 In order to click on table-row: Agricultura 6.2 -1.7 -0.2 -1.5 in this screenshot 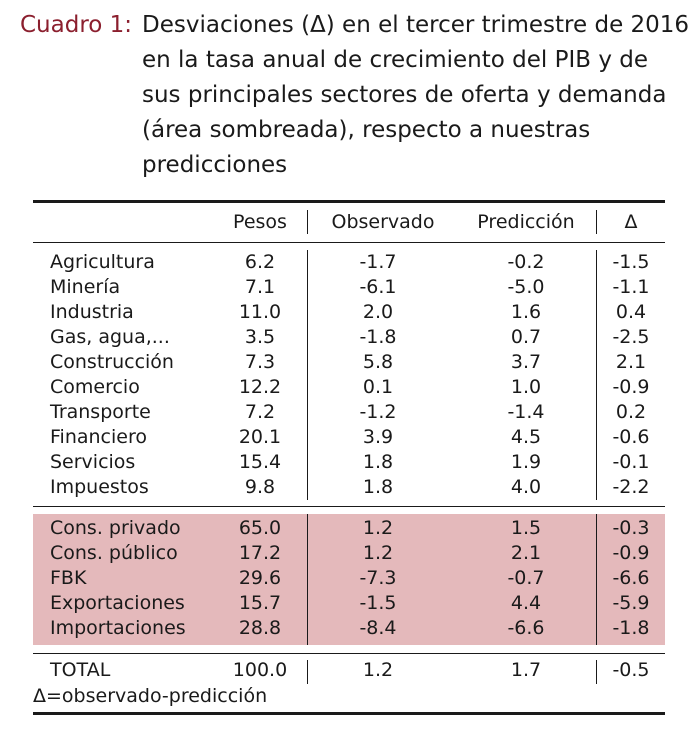, I will do `click(349, 262)`.